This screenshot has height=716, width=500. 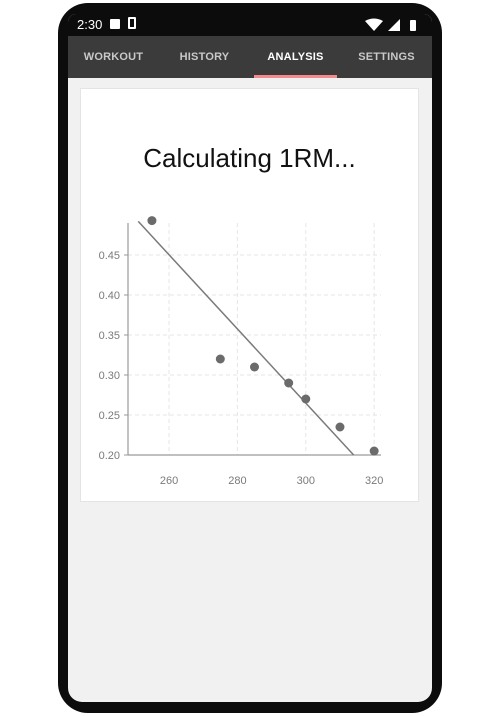 I want to click on status-right-icons, so click(x=390, y=24).